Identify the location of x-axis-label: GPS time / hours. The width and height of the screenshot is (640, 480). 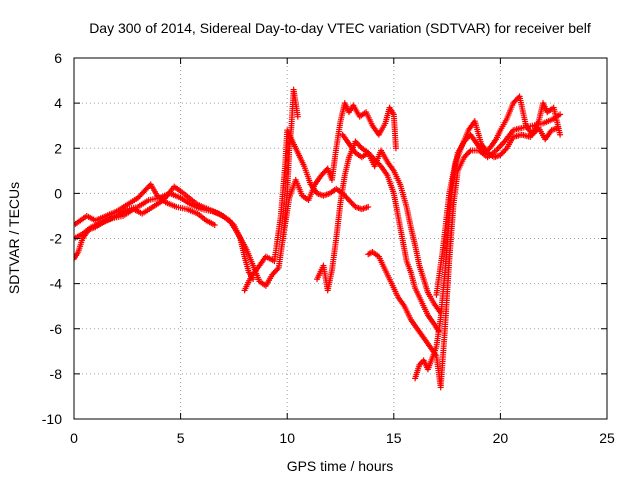
(340, 466).